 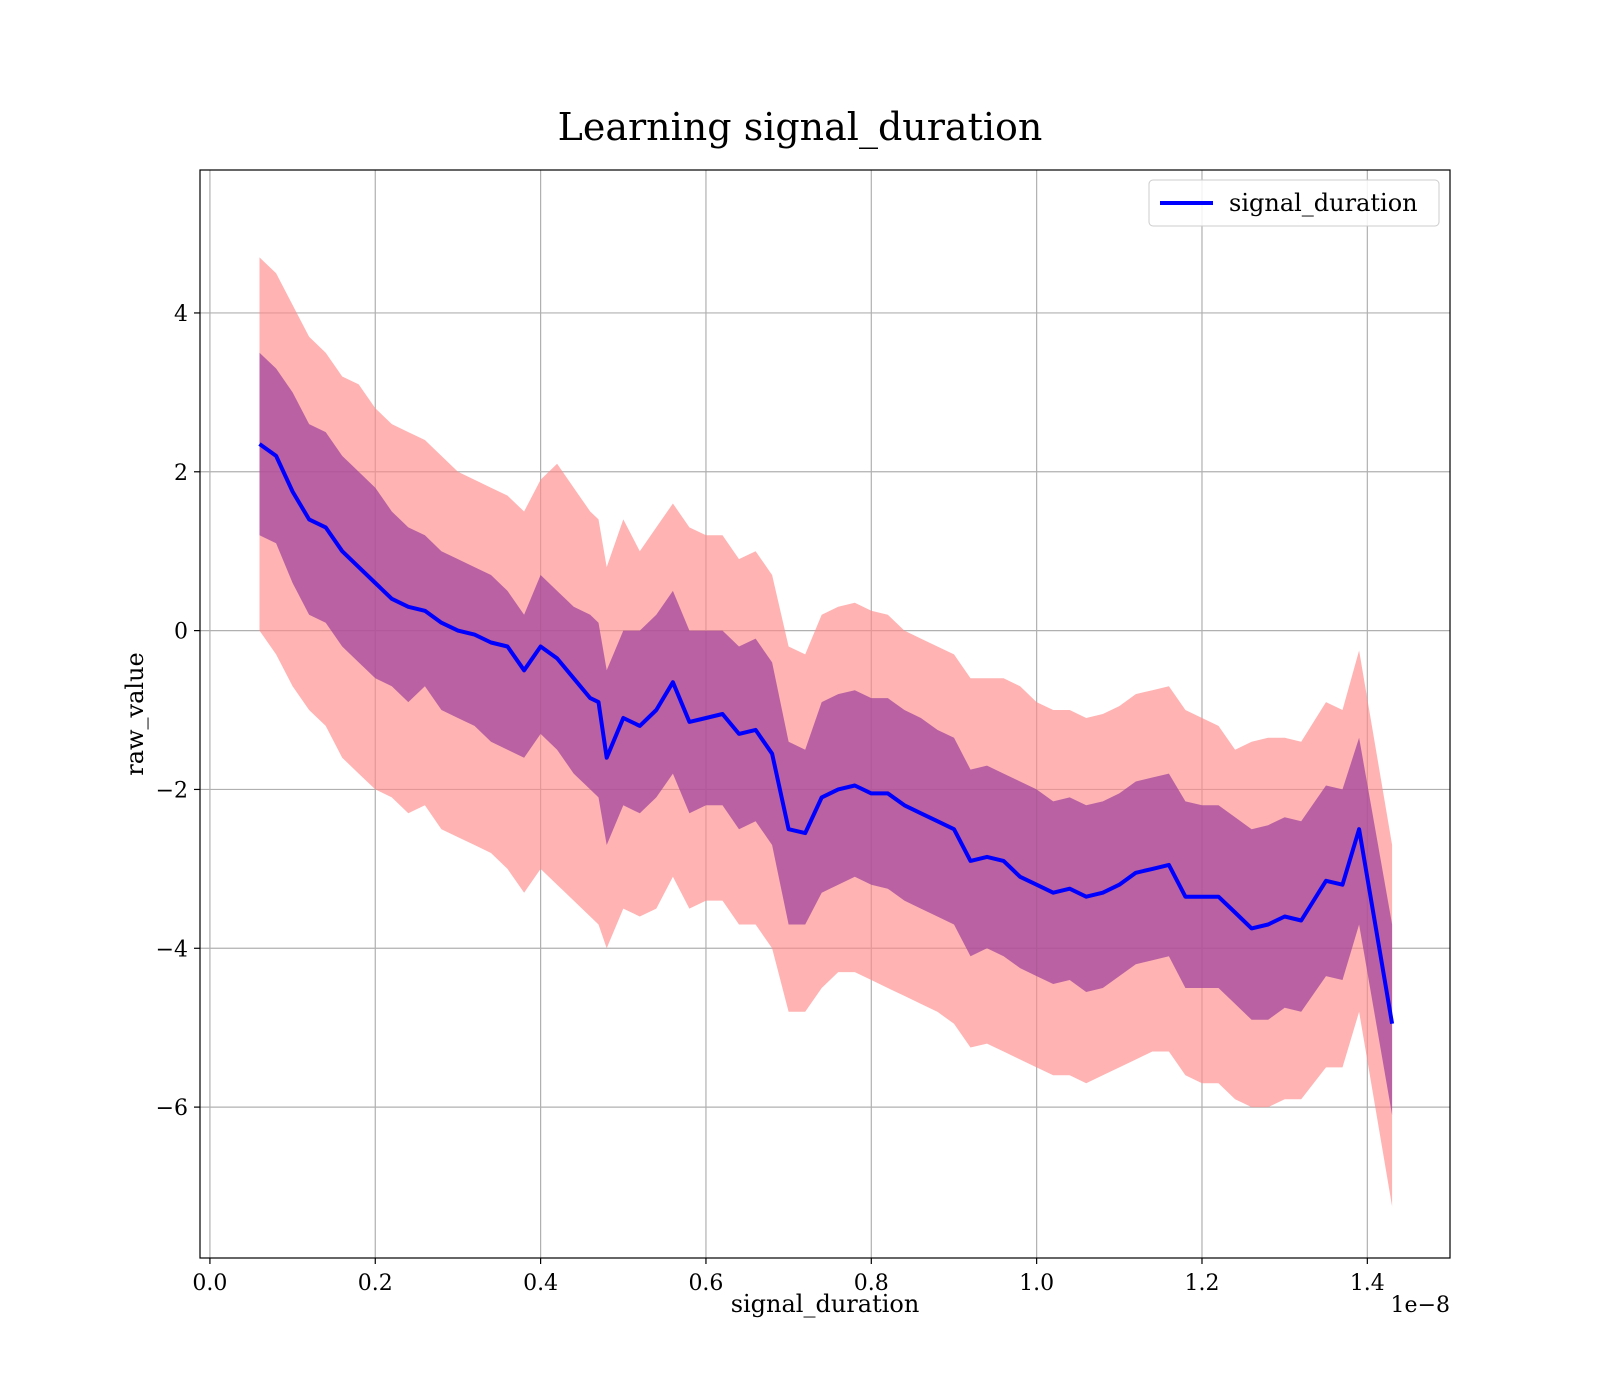 I want to click on legend-label-signal-duration: signal_duration, so click(x=1323, y=203).